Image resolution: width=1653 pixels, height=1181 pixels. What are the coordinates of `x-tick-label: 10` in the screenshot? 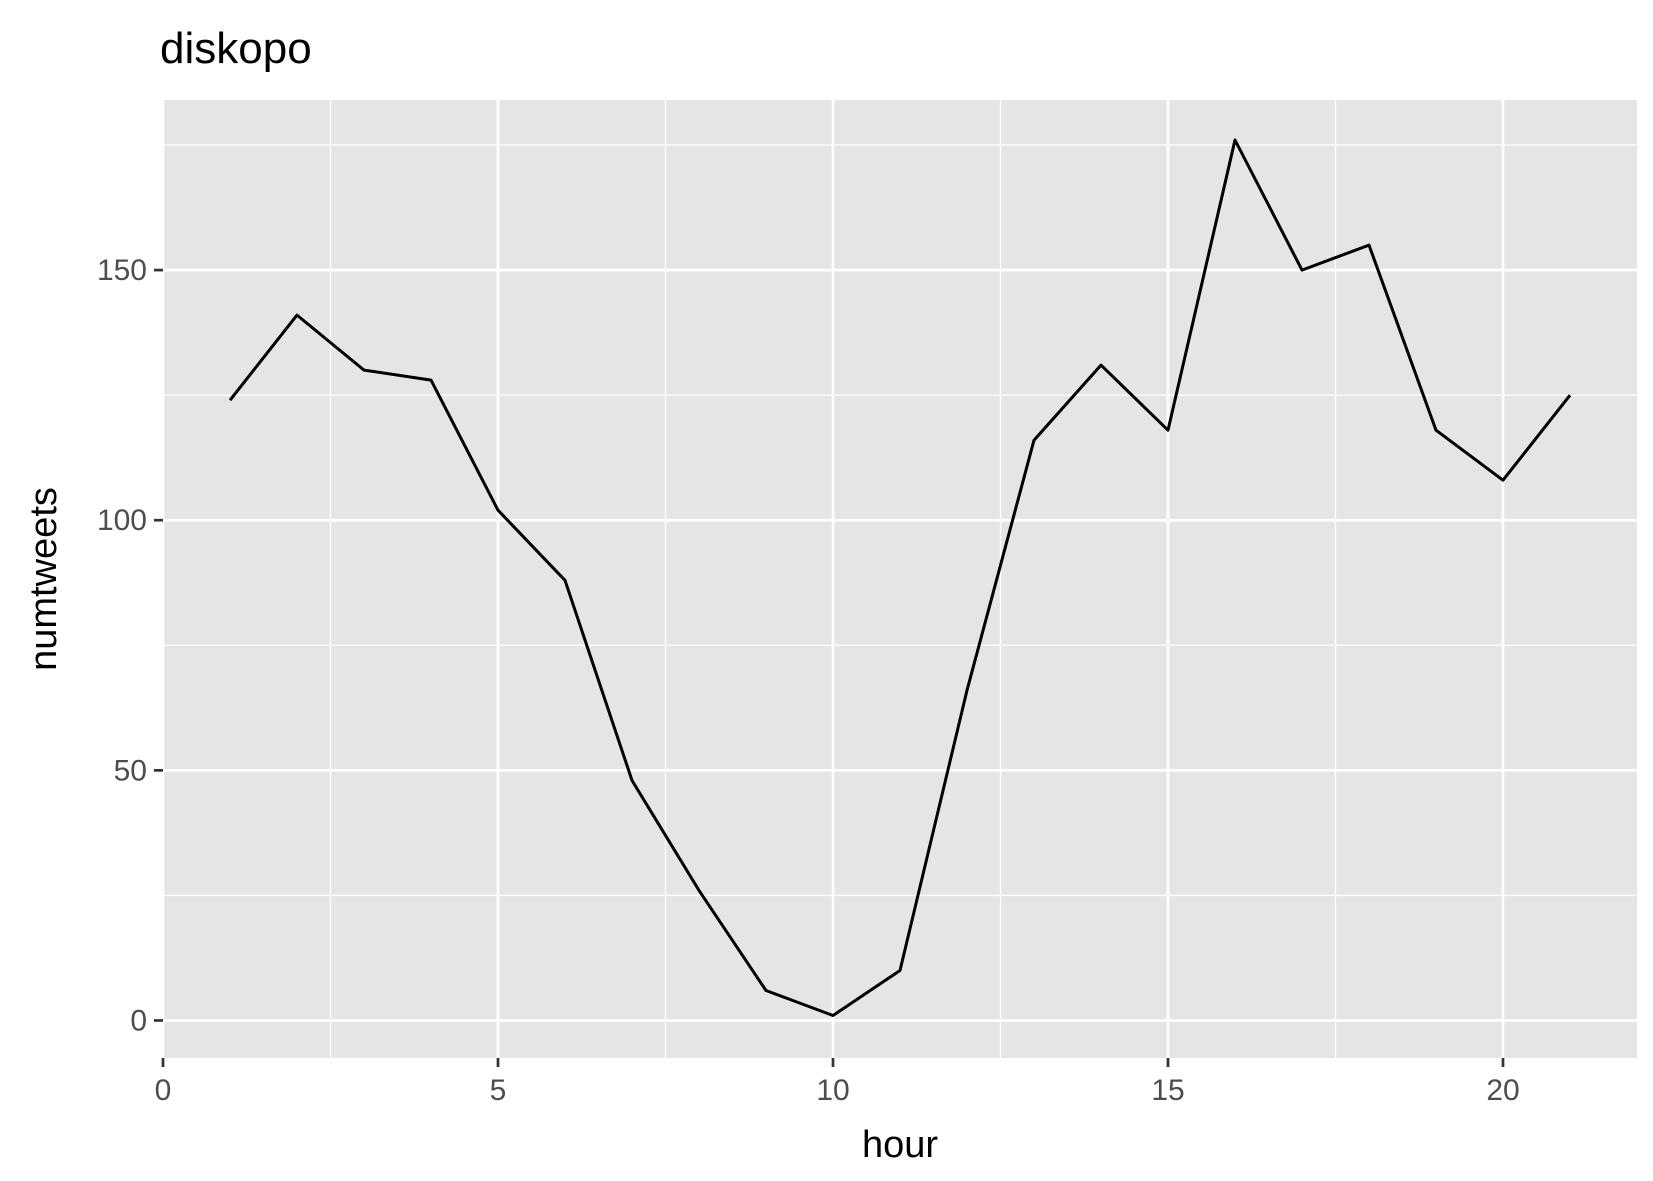 It's located at (832, 1090).